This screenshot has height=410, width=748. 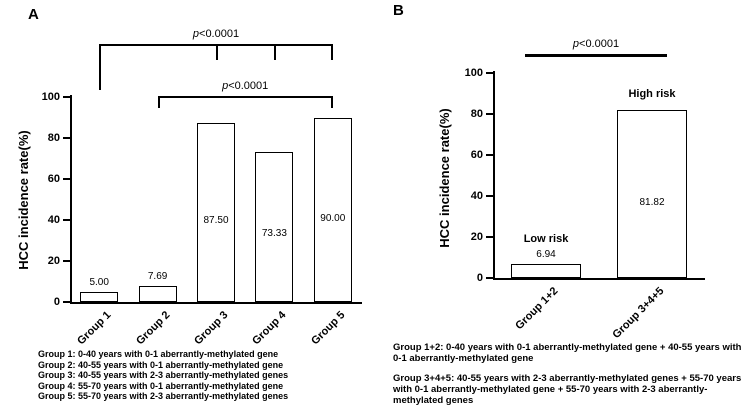 I want to click on risk-label: High risk, so click(x=652, y=94).